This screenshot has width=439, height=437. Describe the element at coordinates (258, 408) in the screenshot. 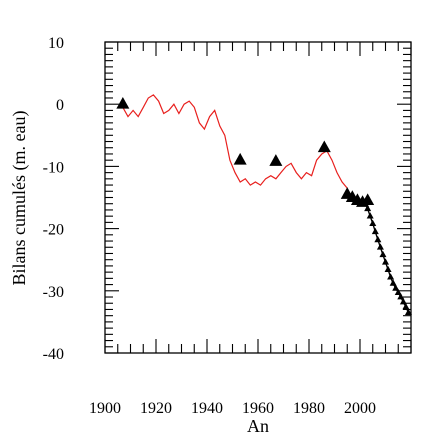

I see `x-tick-label: 1960` at that location.